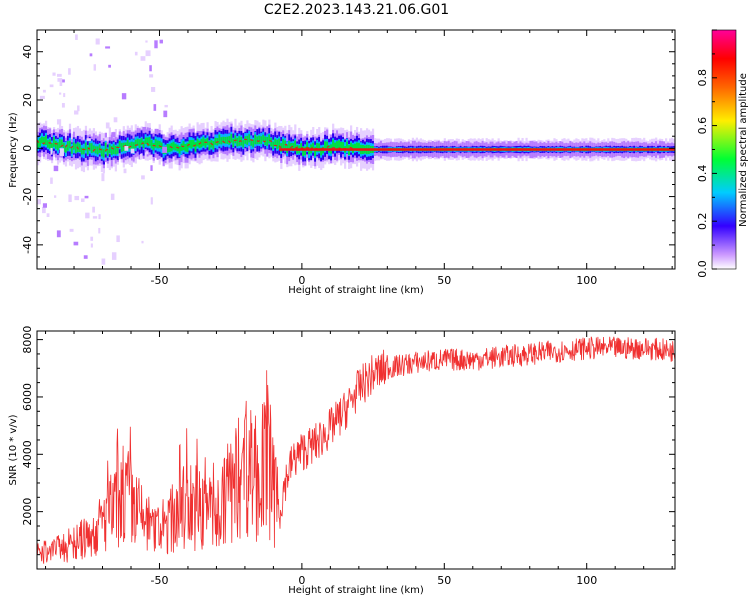 This screenshot has width=750, height=600. What do you see at coordinates (27, 148) in the screenshot?
I see `y-tick-label: 0` at bounding box center [27, 148].